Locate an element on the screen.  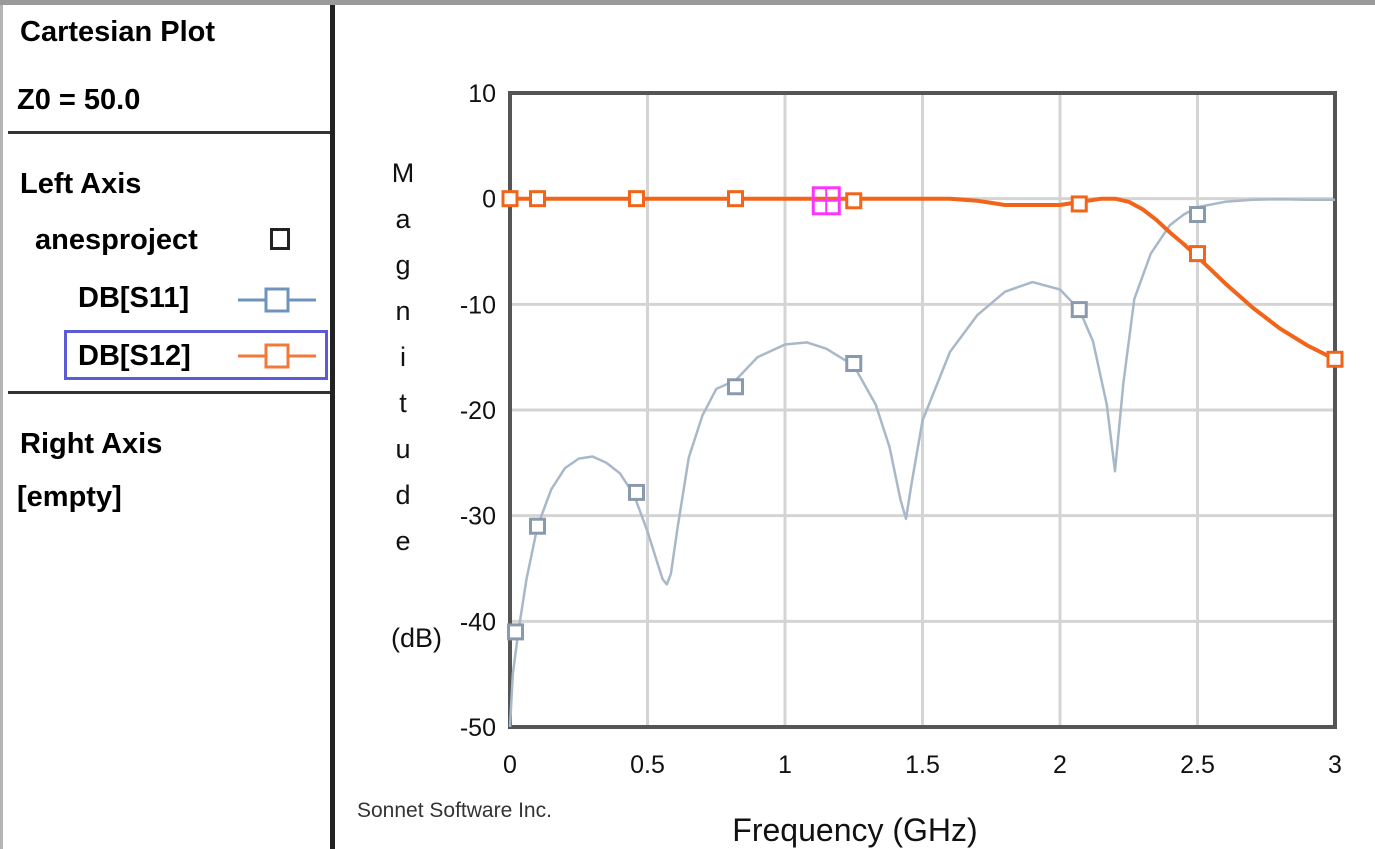
y-axis-title-letter: n is located at coordinates (402, 311).